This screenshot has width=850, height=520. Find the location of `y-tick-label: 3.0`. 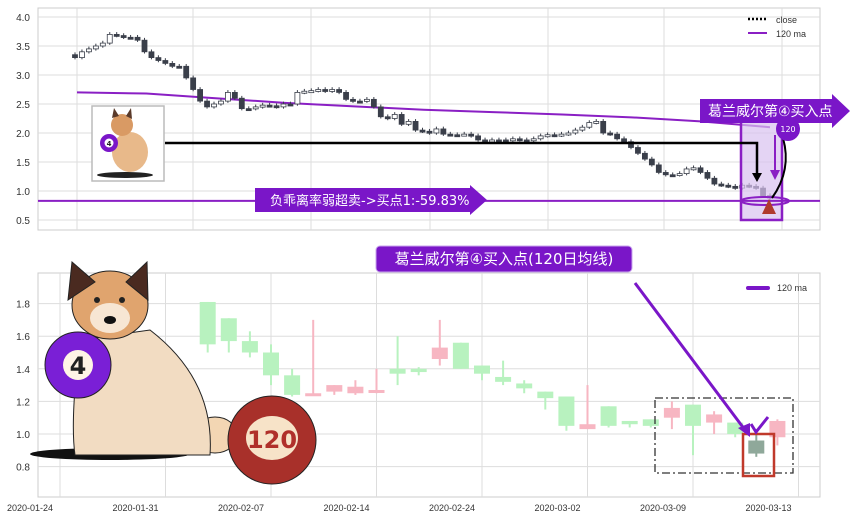

y-tick-label: 3.0 is located at coordinates (23, 76).